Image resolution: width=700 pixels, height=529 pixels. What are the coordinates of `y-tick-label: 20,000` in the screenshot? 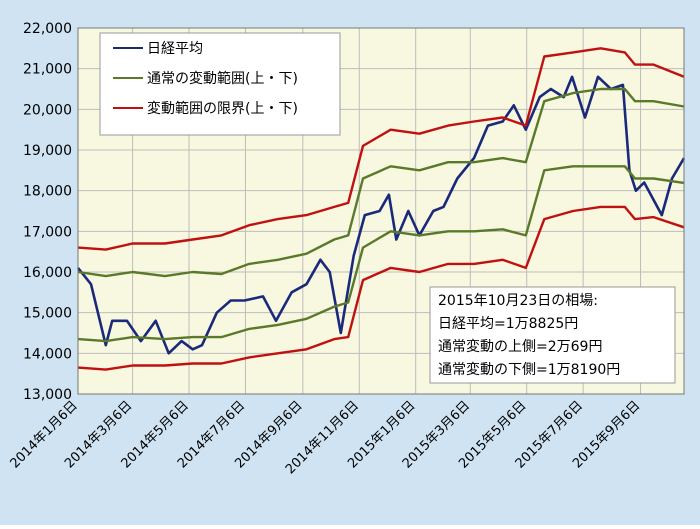 It's located at (47, 110).